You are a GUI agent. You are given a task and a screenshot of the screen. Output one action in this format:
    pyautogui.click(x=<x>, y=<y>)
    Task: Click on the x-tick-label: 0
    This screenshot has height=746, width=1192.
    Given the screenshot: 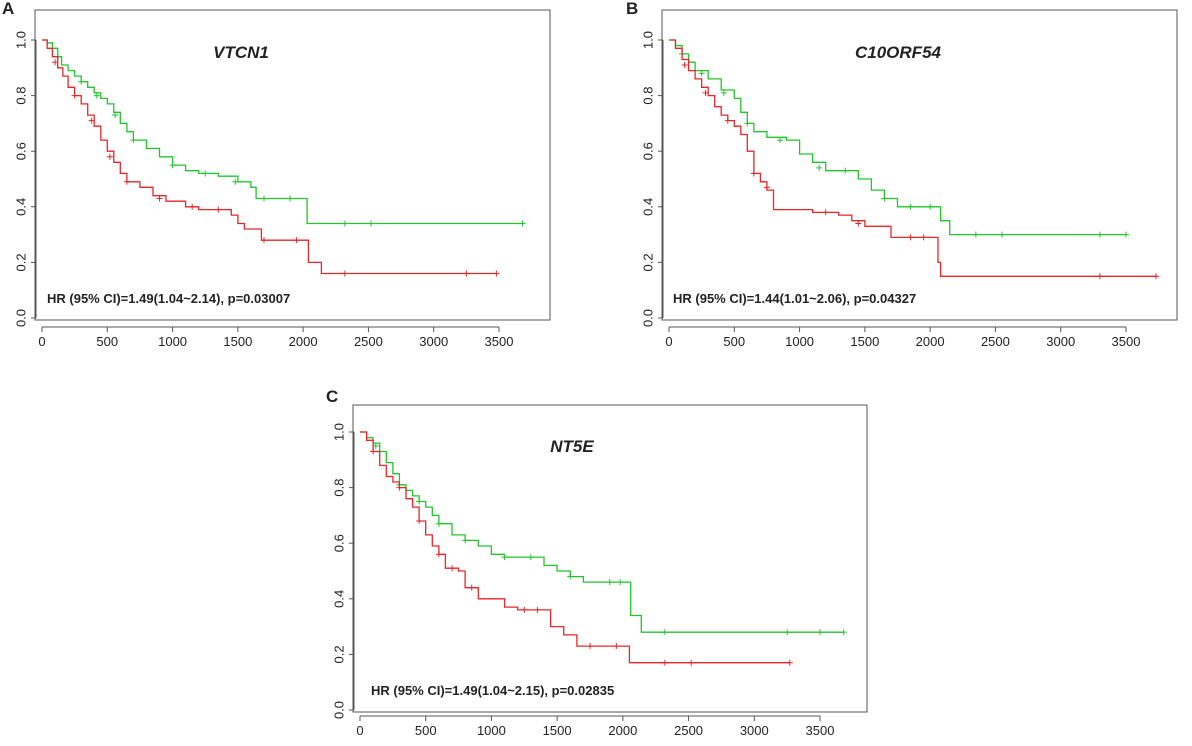 What is the action you would take?
    pyautogui.click(x=359, y=730)
    